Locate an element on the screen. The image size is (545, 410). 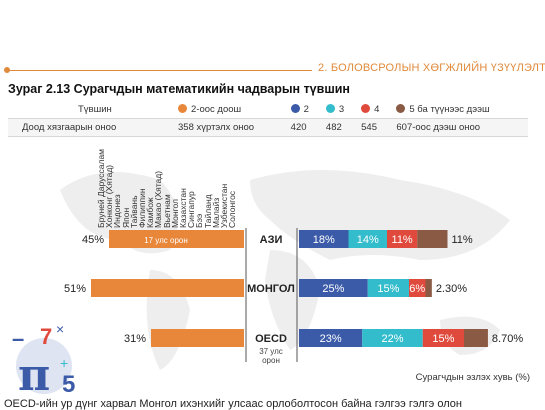
level-label: 2 is located at coordinates (306, 109).